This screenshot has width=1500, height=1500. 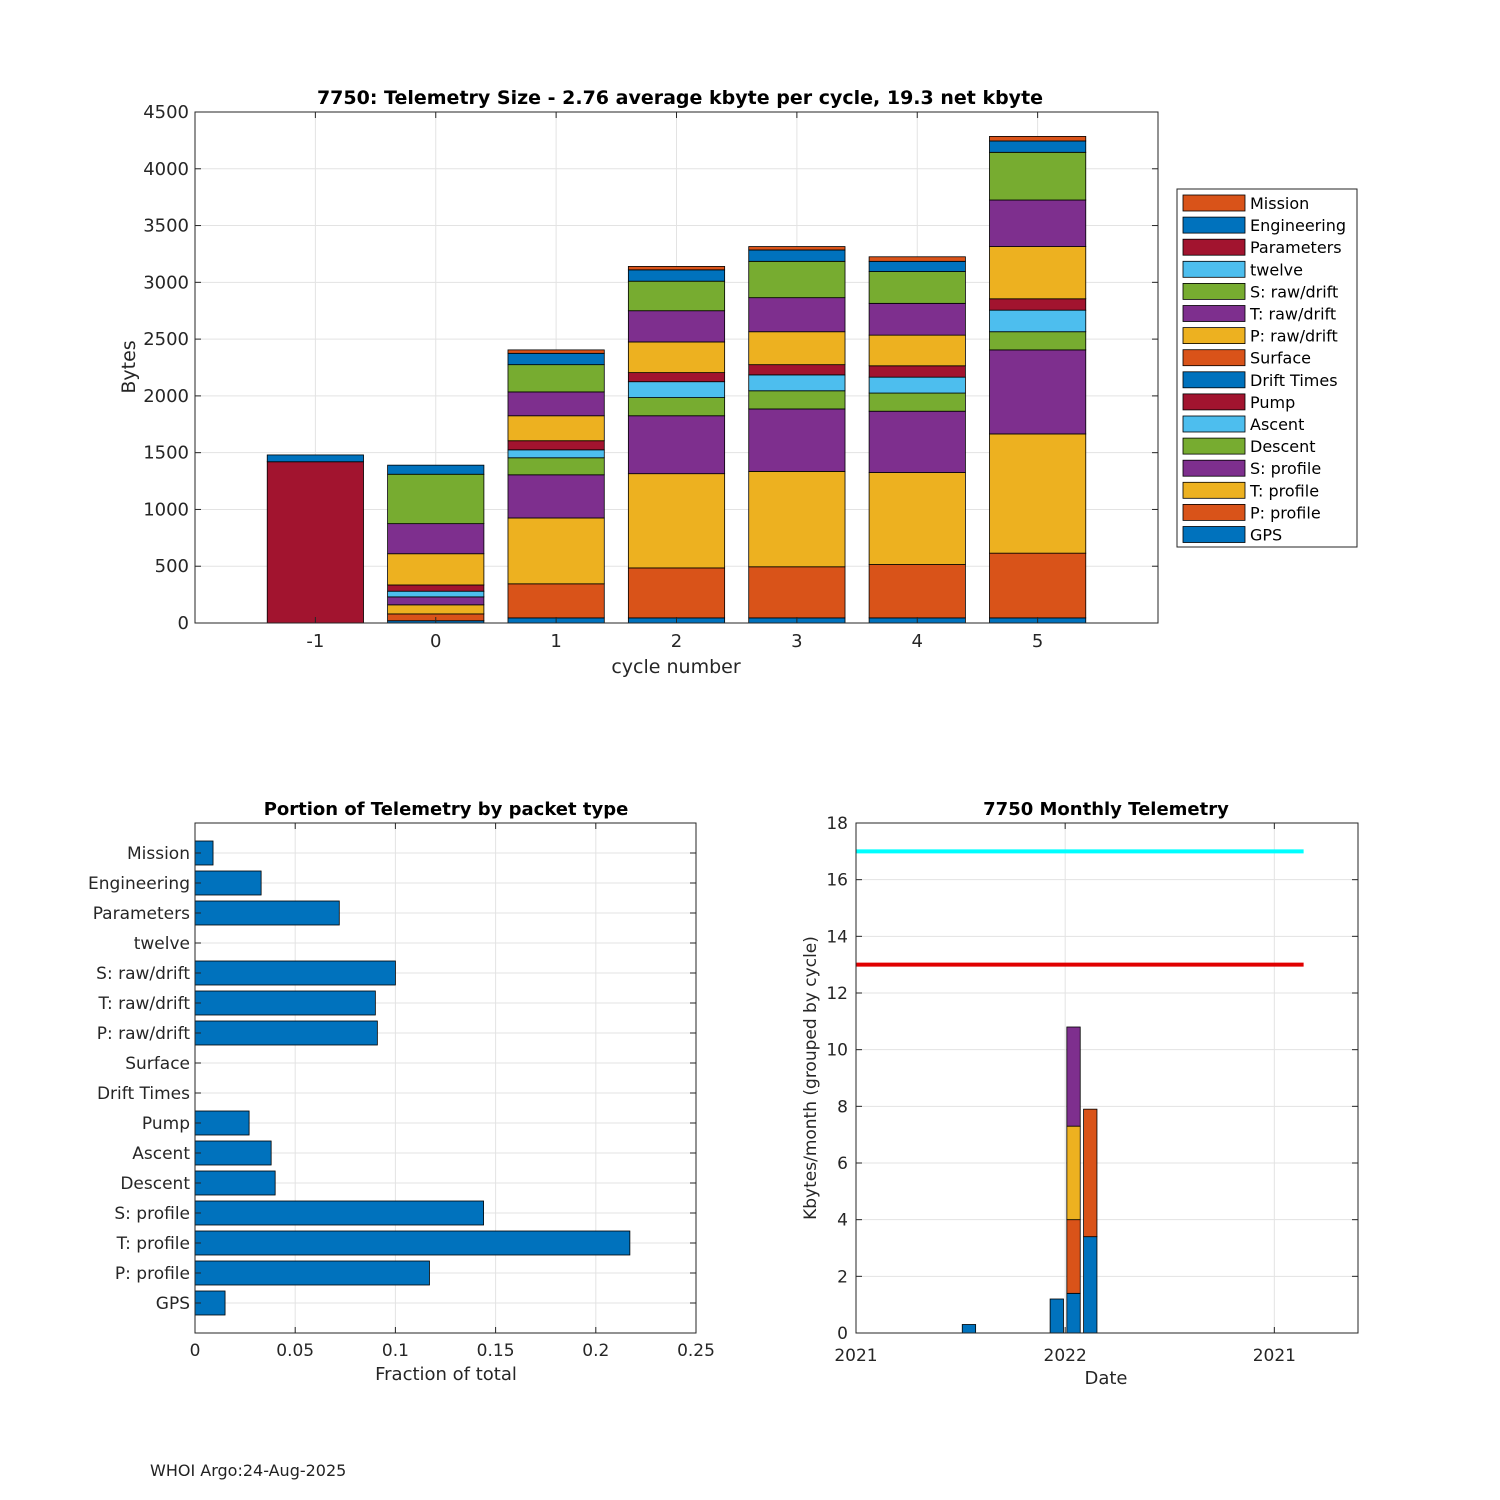 I want to click on y-tick-label-pump: Pump, so click(x=166, y=1124).